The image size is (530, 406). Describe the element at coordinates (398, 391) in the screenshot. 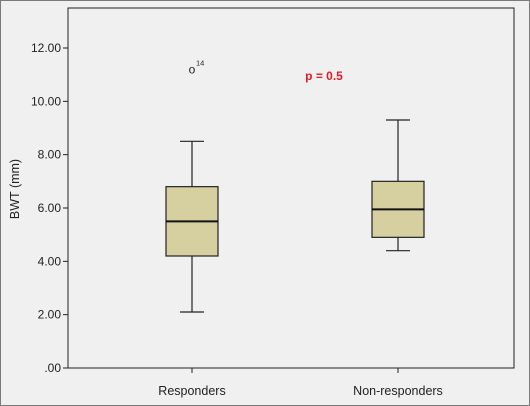

I see `x-category-label: Non-responders` at that location.